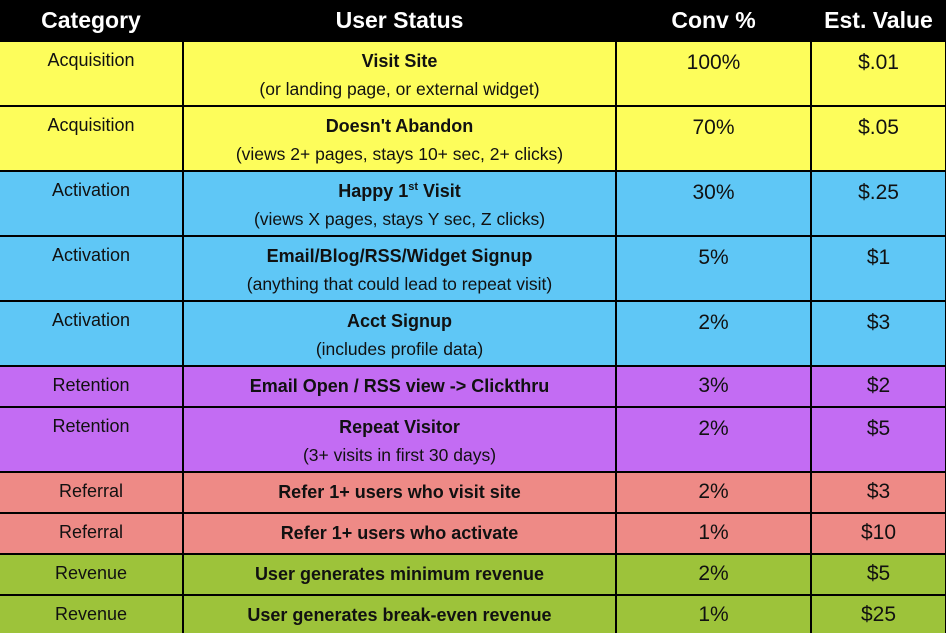 This screenshot has height=633, width=946. I want to click on row-9-category: Referral, so click(91, 533).